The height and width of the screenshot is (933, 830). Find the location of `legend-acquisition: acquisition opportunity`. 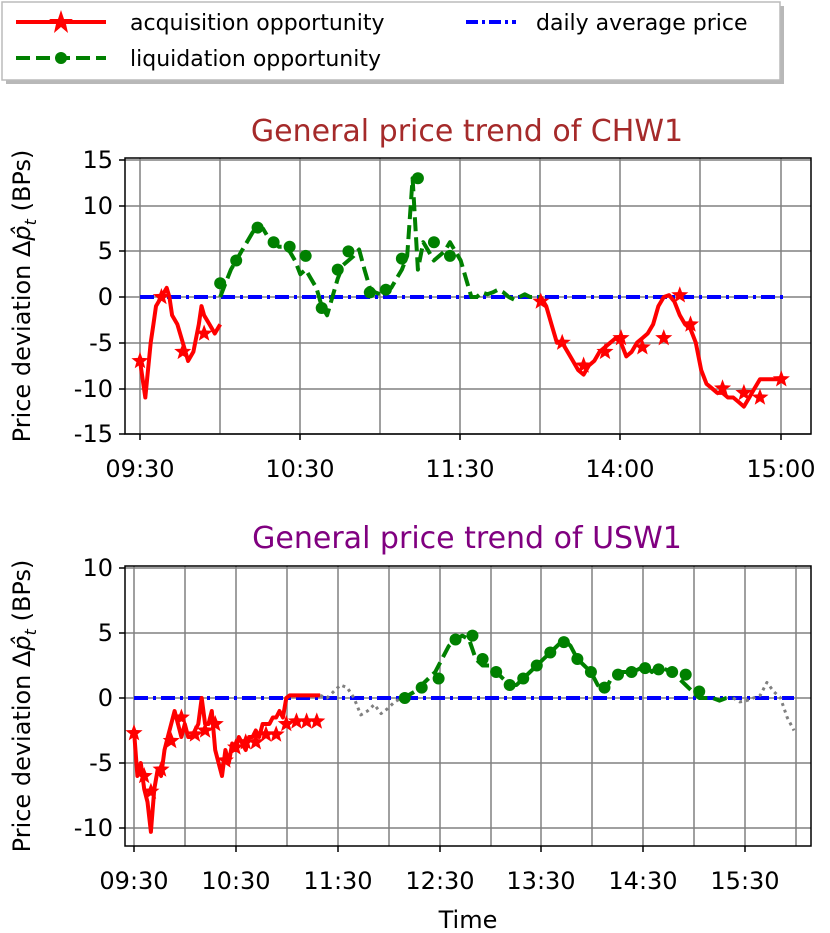

legend-acquisition: acquisition opportunity is located at coordinates (200, 23).